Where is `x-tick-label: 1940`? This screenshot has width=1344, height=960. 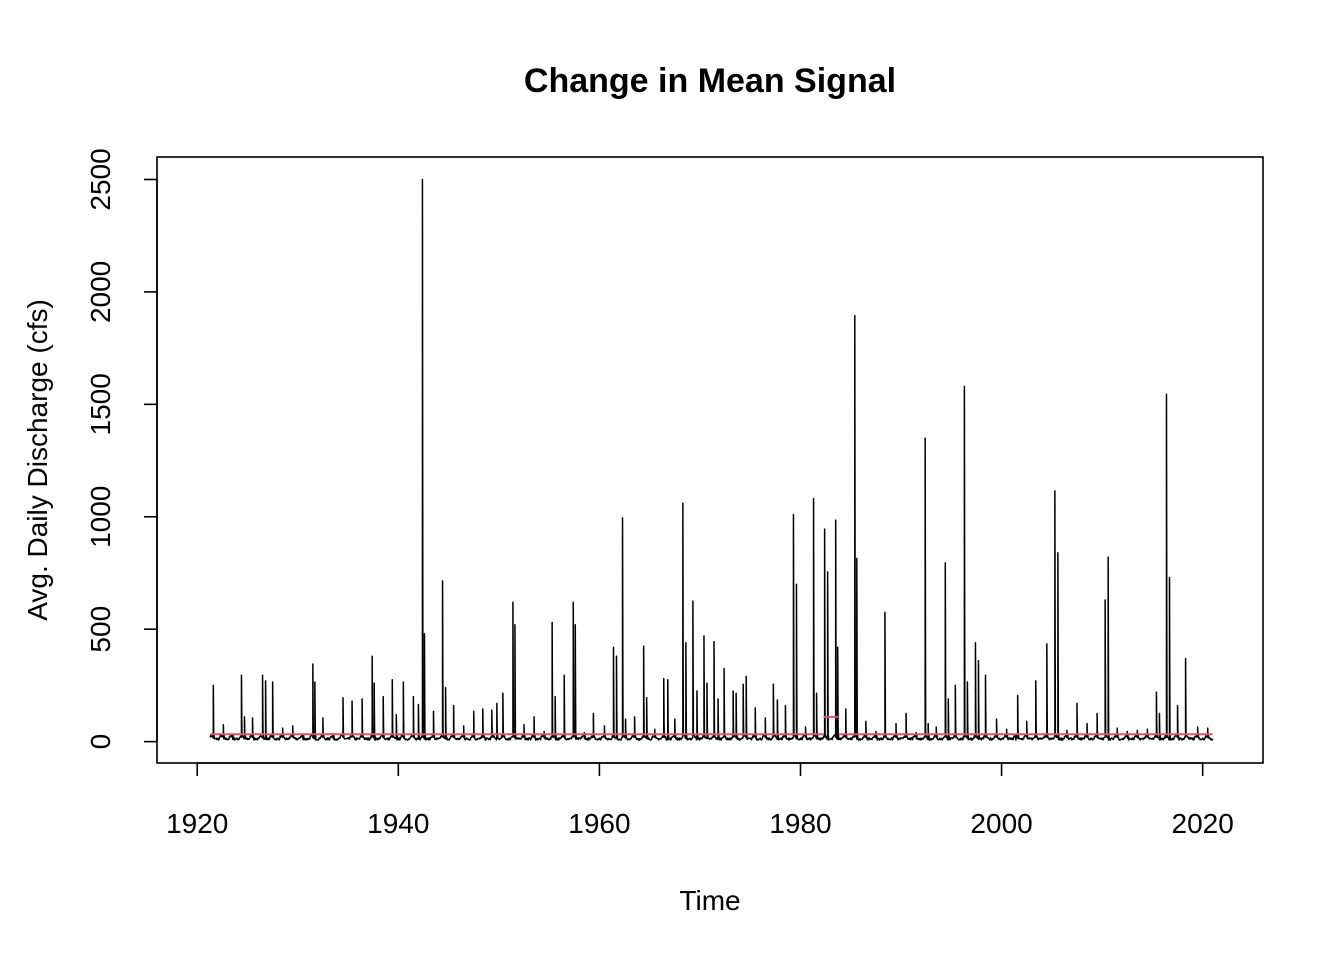
x-tick-label: 1940 is located at coordinates (398, 823).